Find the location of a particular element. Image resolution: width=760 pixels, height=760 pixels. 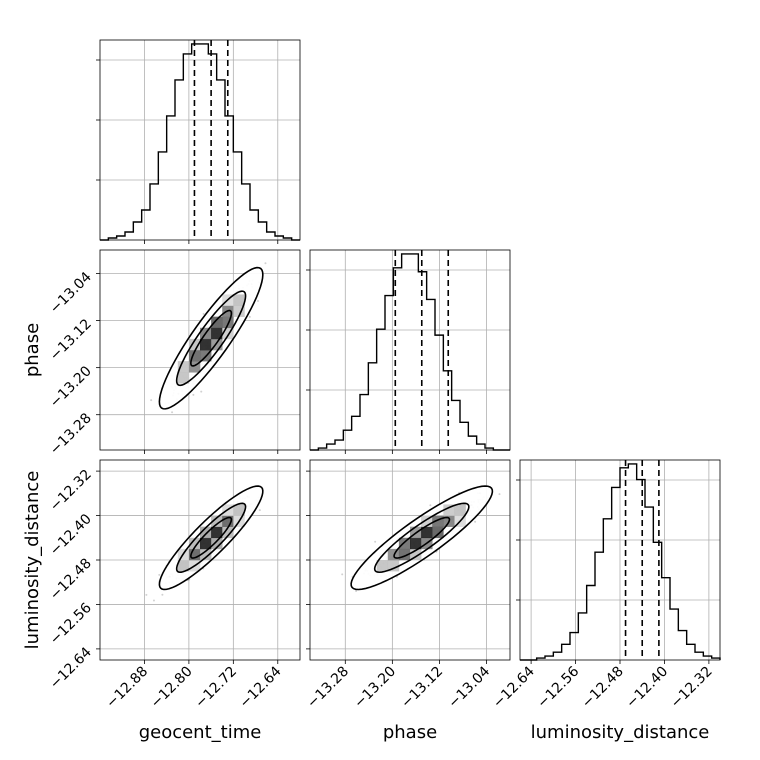

x-tick-label: −12.80 is located at coordinates (172, 688).